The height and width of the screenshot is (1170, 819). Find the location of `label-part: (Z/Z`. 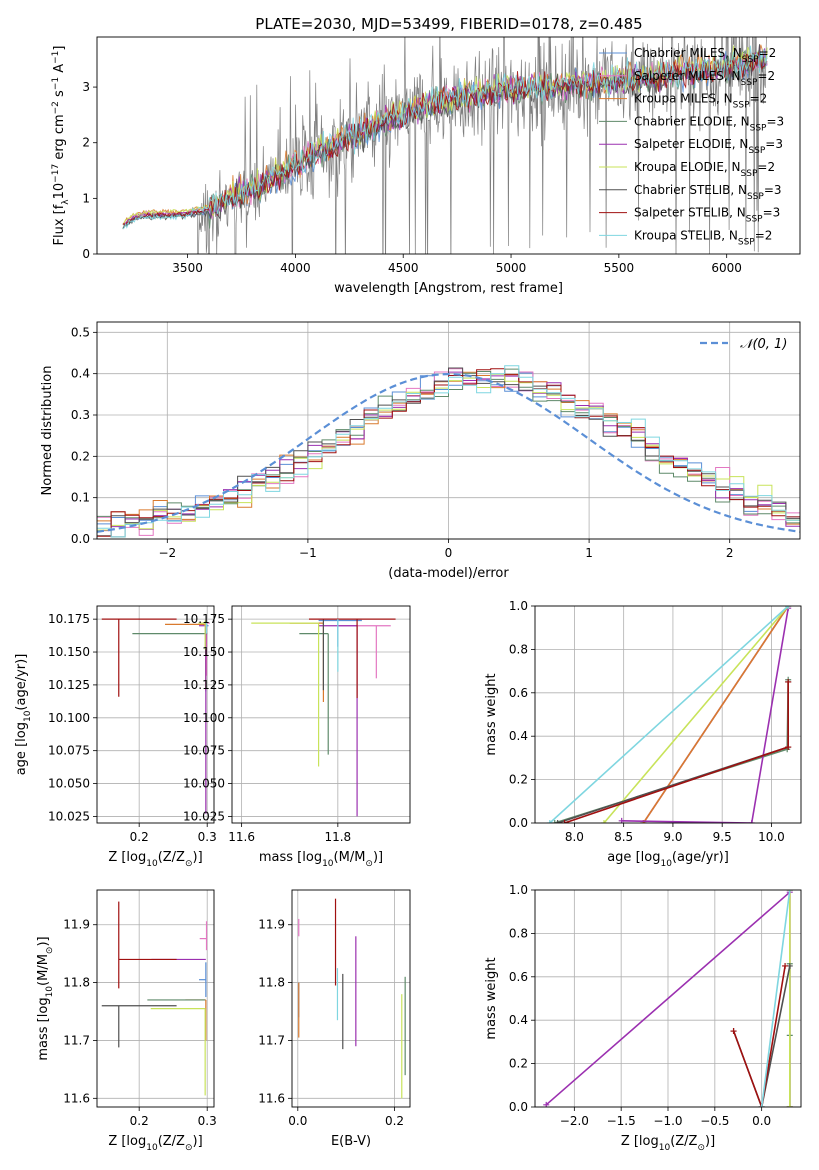

label-part: (Z/Z is located at coordinates (171, 857).